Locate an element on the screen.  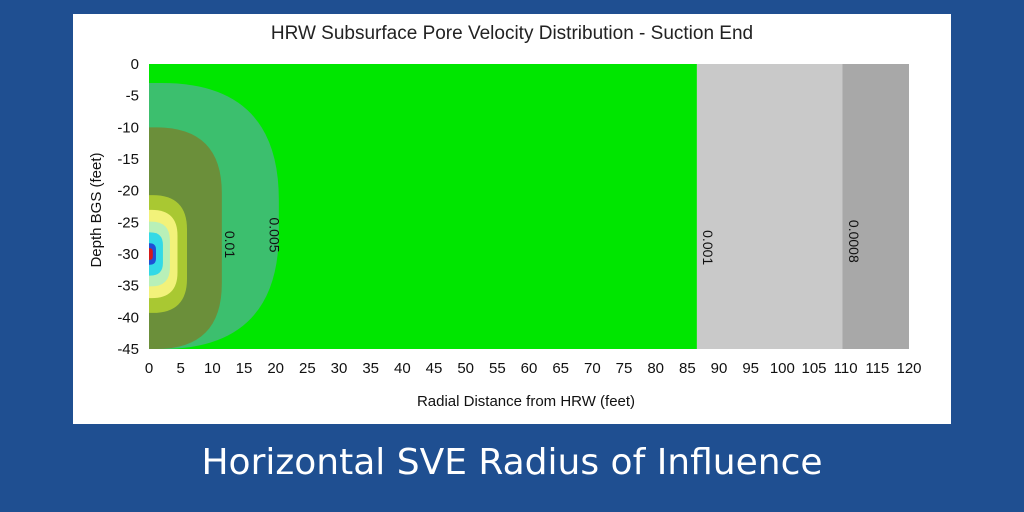
x-tick-label: 0 is located at coordinates (149, 368).